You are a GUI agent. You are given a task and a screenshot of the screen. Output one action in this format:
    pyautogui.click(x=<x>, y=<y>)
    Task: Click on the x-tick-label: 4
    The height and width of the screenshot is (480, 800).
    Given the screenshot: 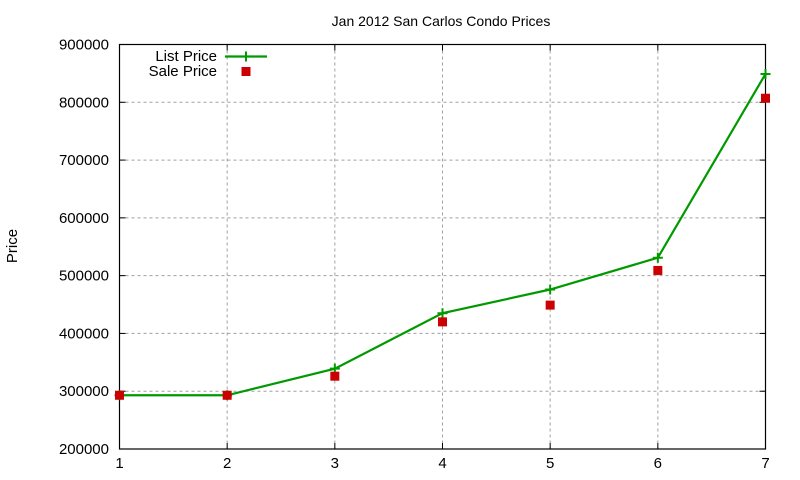 What is the action you would take?
    pyautogui.click(x=442, y=463)
    